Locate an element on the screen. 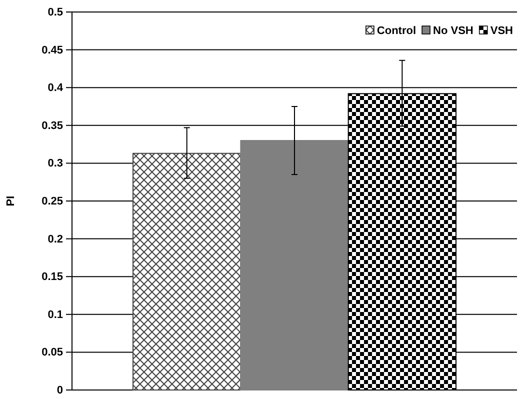  y-tick-label: 0 is located at coordinates (59, 390).